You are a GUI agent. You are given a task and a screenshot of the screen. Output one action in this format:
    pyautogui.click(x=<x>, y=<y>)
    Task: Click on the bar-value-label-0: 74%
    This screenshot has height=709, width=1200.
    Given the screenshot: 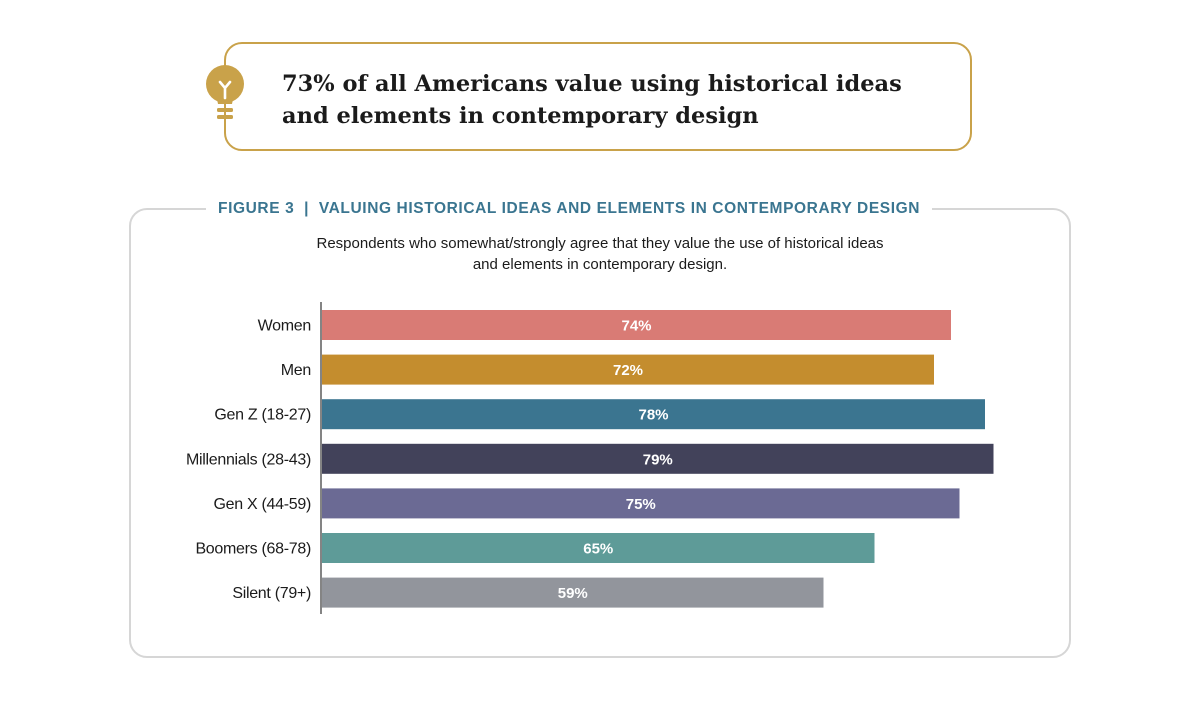 What is the action you would take?
    pyautogui.click(x=636, y=326)
    